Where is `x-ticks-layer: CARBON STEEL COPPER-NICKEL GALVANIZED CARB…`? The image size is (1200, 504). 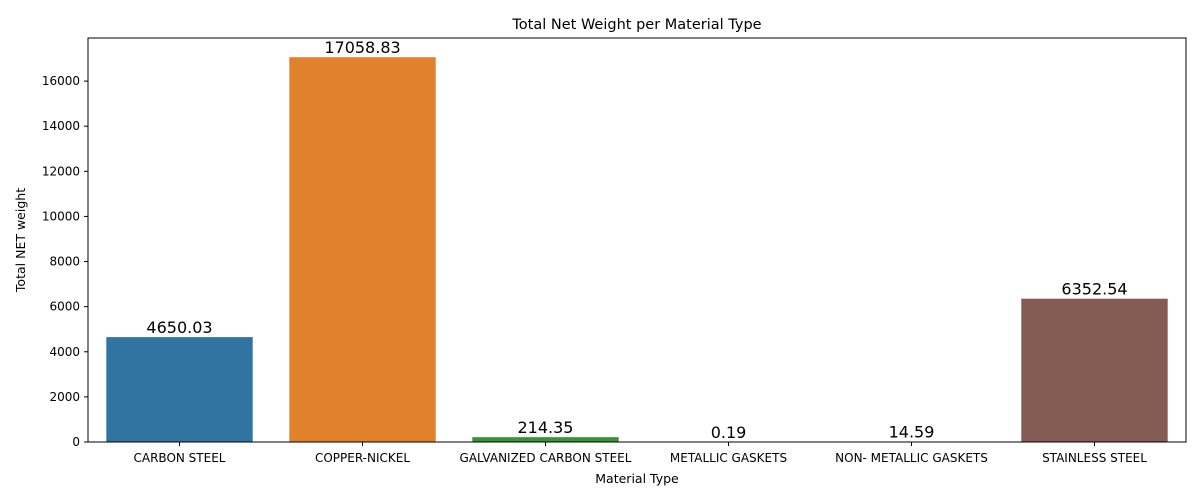
x-ticks-layer: CARBON STEEL COPPER-NICKEL GALVANIZED CARB… is located at coordinates (641, 453).